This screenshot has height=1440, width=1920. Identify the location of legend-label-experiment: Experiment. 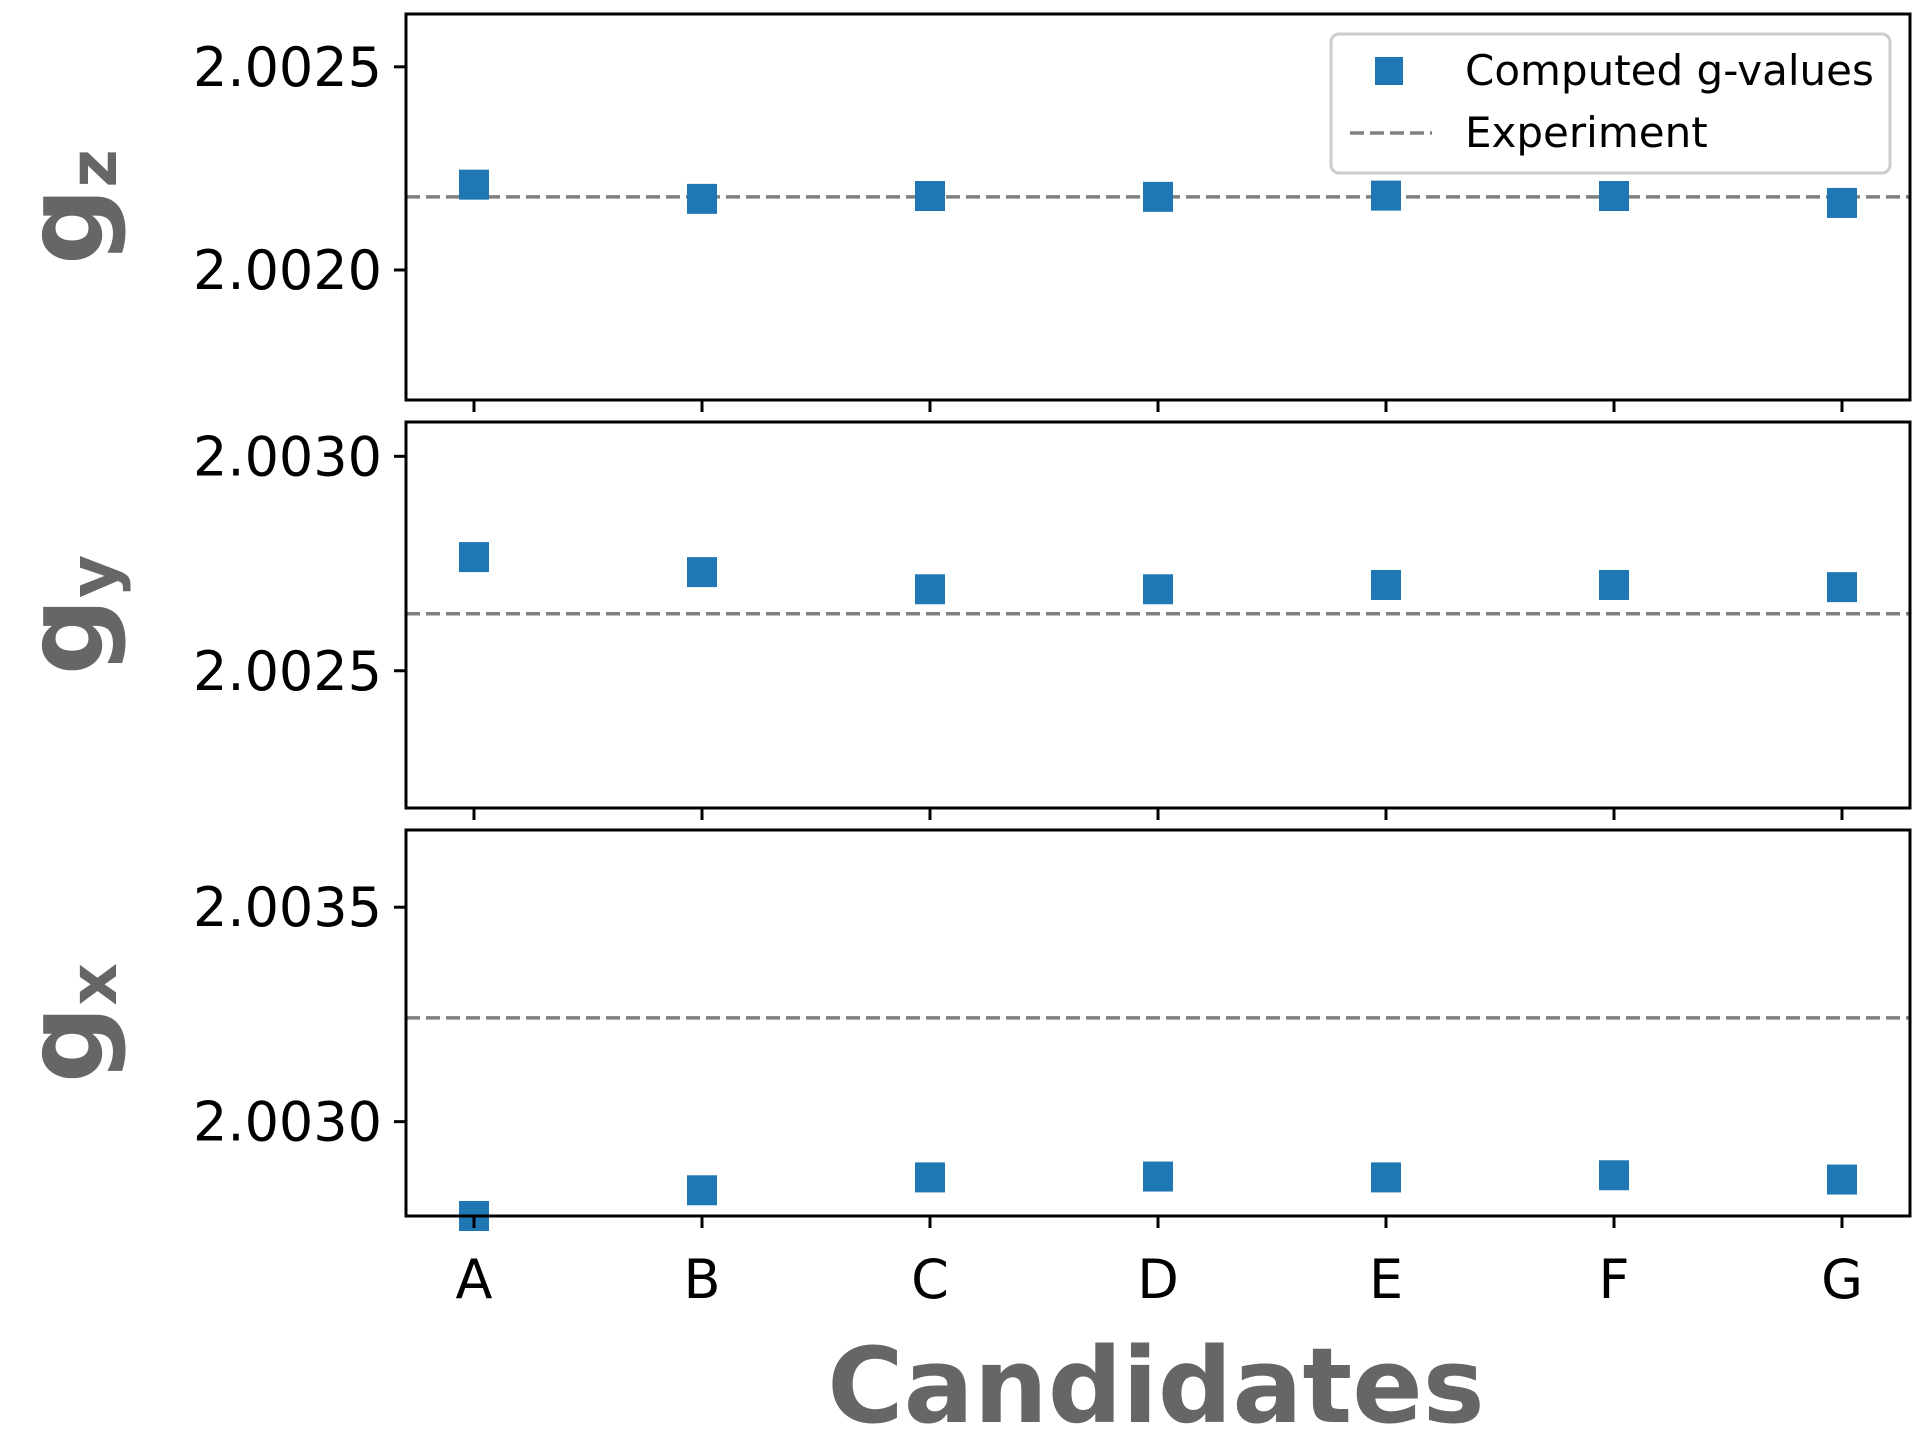
(1586, 132).